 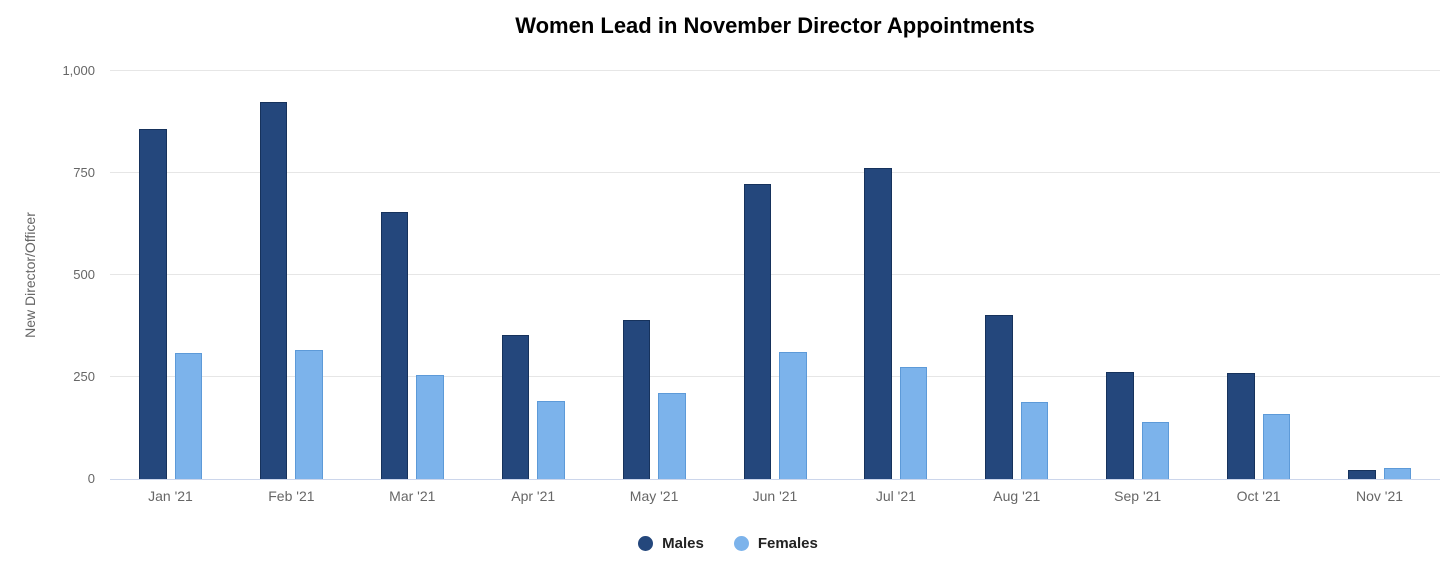 I want to click on y-tick-label-0: 0, so click(x=91, y=478).